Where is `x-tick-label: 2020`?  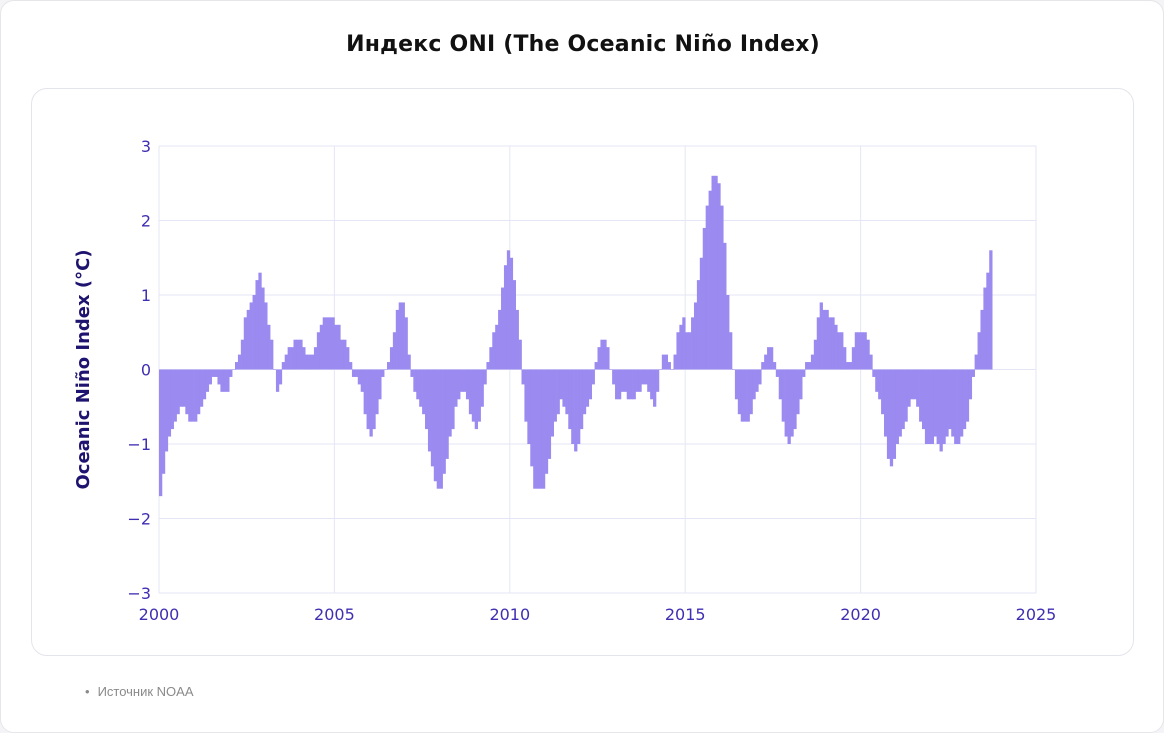 x-tick-label: 2020 is located at coordinates (860, 614).